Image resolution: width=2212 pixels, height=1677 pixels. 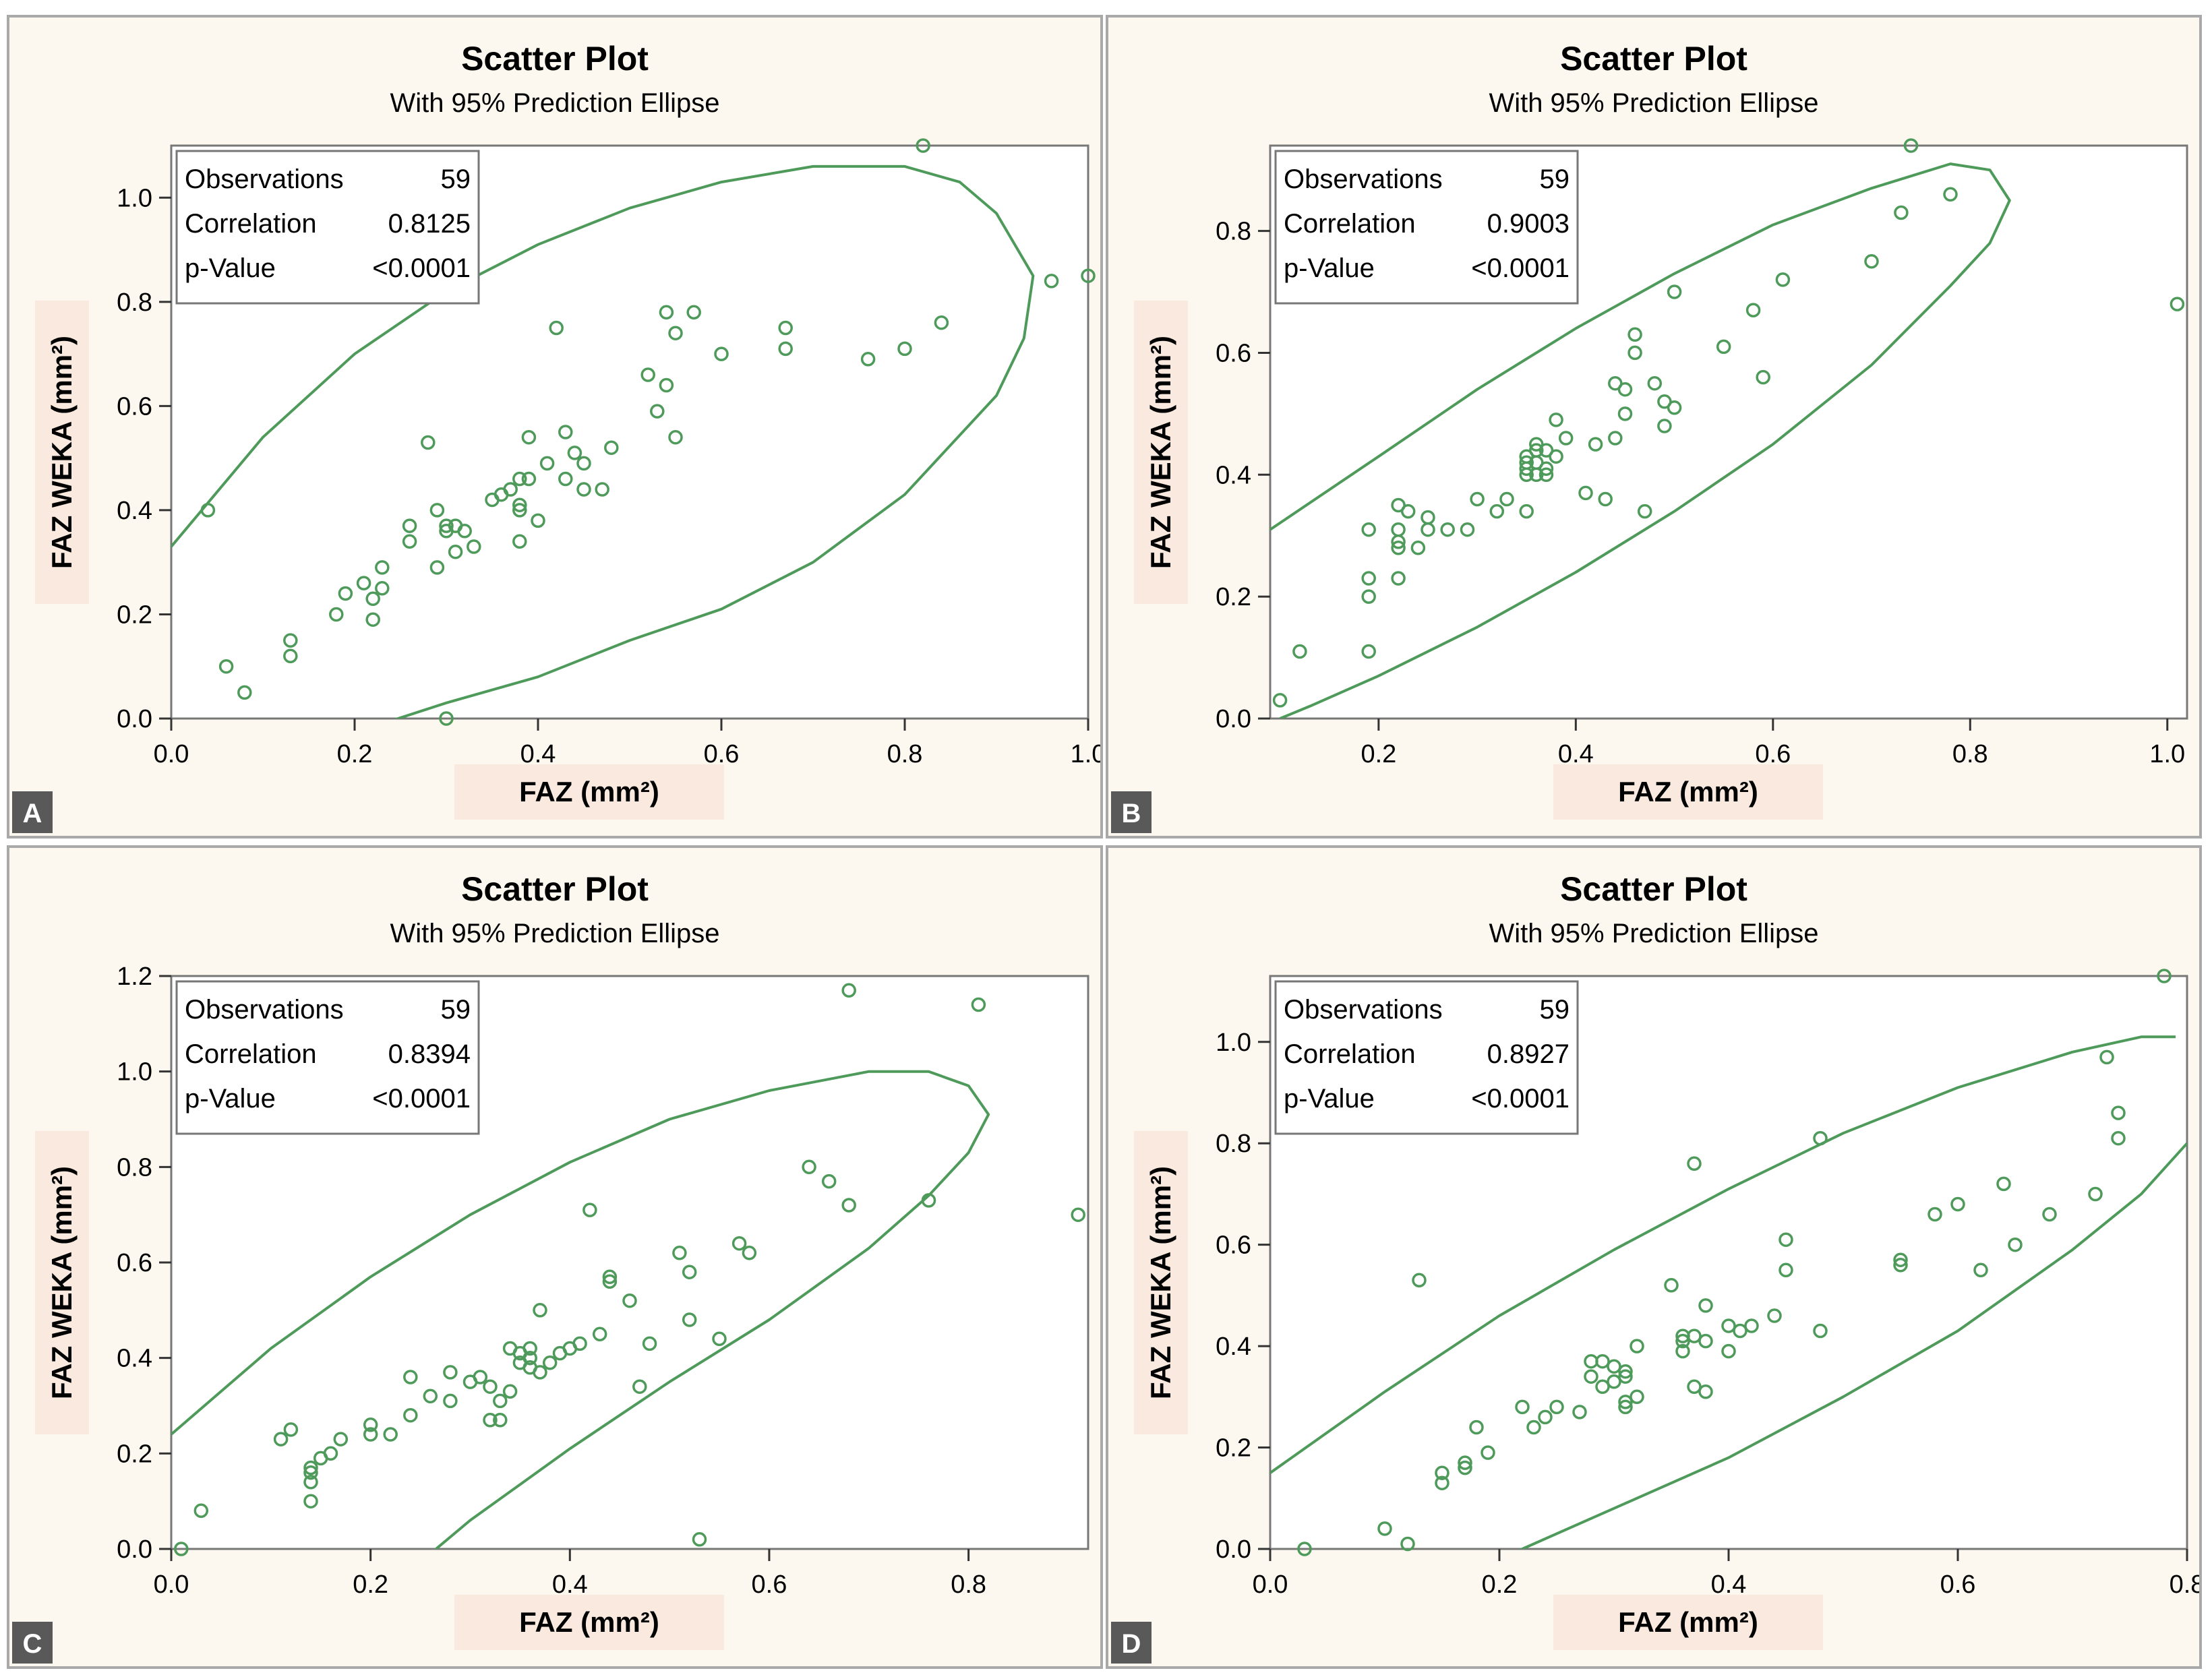 What do you see at coordinates (1853, 1345) in the screenshot?
I see `prediction-ellipse-lower` at bounding box center [1853, 1345].